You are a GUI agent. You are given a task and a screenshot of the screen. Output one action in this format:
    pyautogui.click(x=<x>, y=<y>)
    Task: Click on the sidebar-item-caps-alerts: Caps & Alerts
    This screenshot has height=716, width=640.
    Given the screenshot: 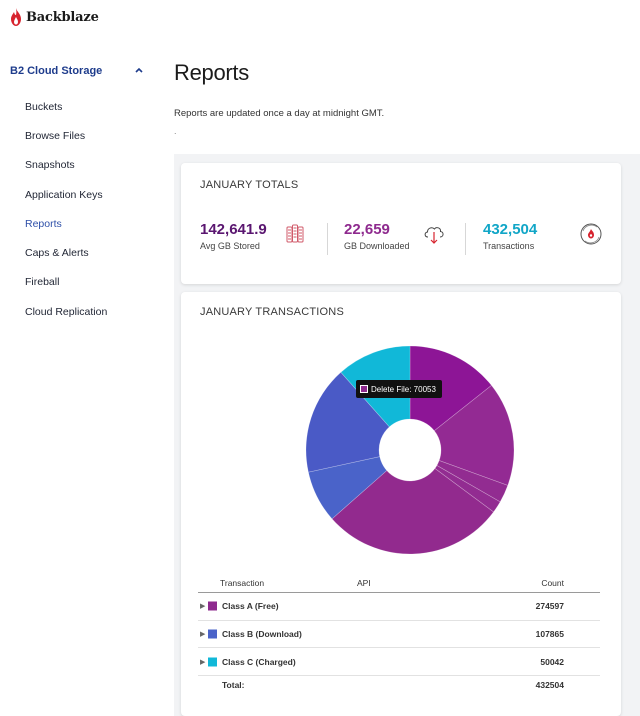 What is the action you would take?
    pyautogui.click(x=57, y=253)
    